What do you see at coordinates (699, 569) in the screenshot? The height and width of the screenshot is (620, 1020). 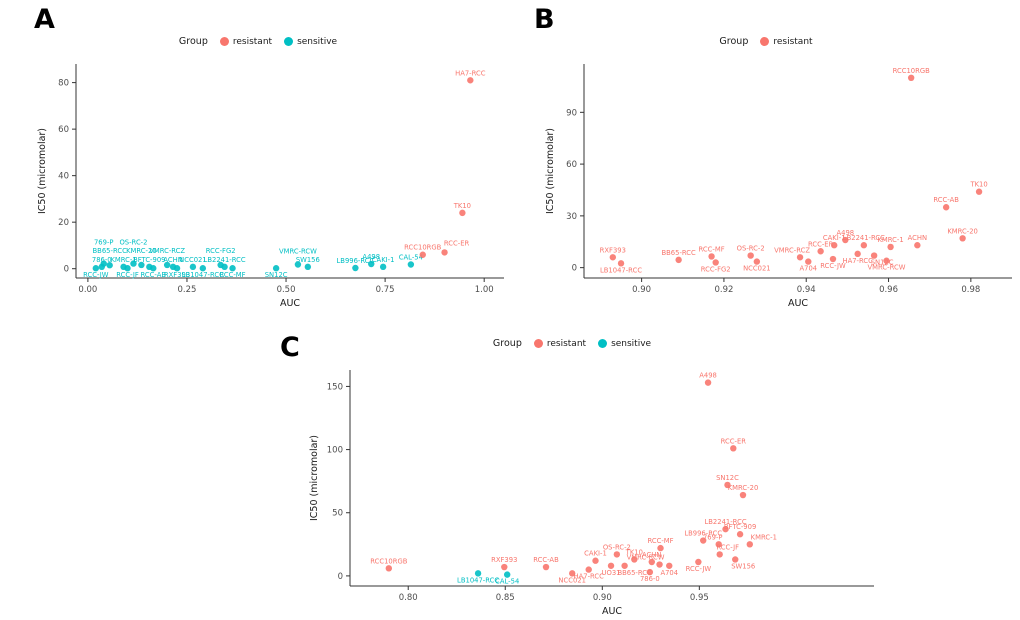 I see `point-label-RCC-JW: RCC-JW` at bounding box center [699, 569].